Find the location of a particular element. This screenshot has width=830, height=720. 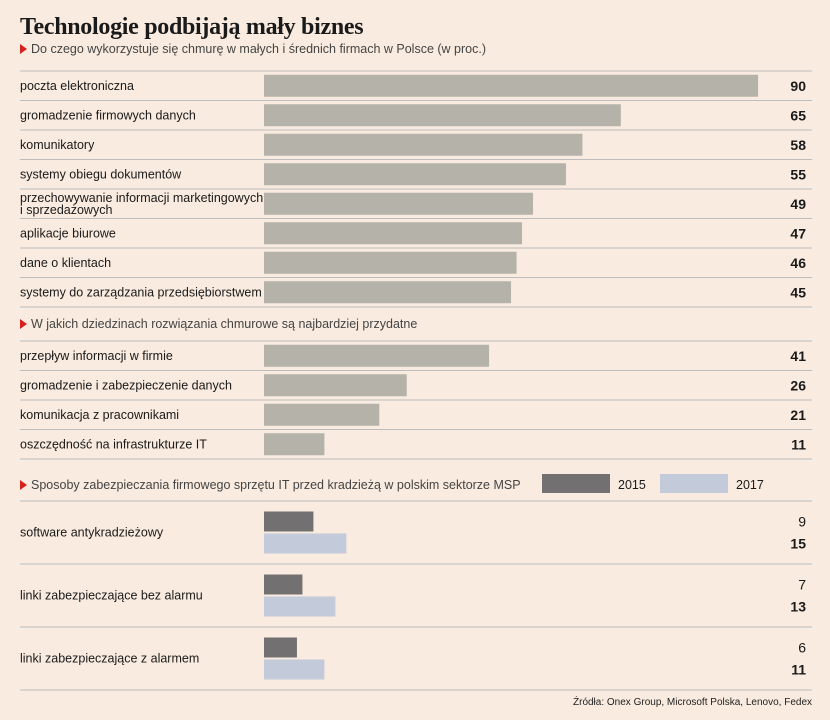

category-label: przepływ informacji w firmie is located at coordinates (96, 356).